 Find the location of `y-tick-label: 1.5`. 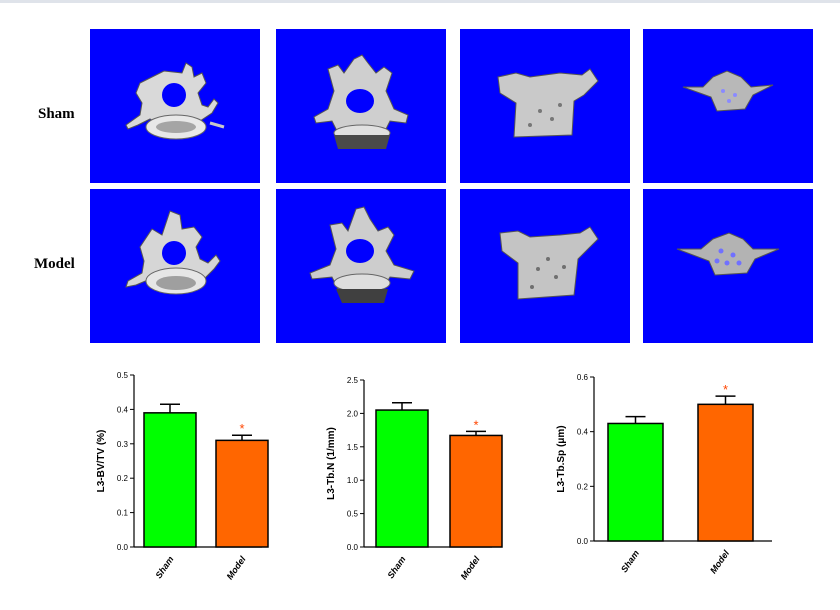

y-tick-label: 1.5 is located at coordinates (353, 447).